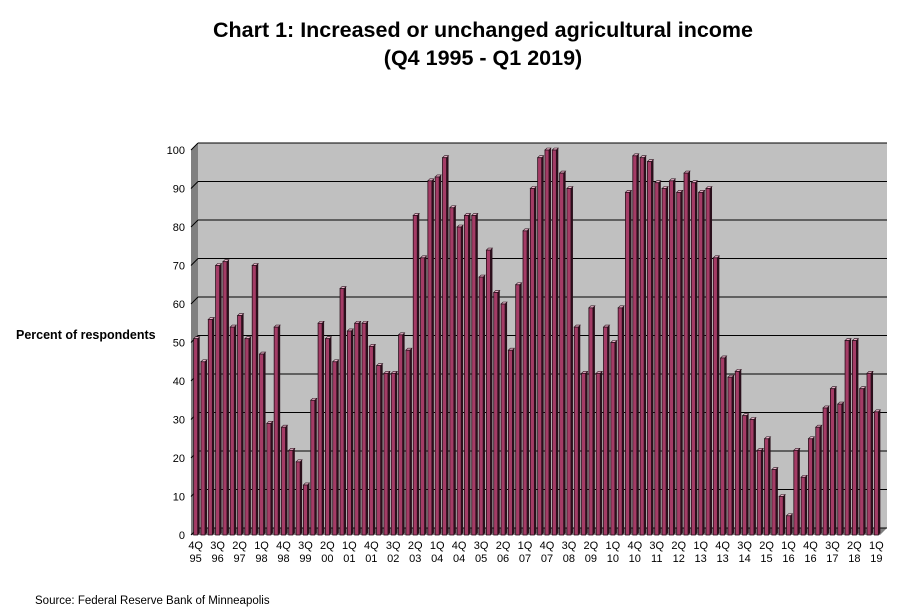  What do you see at coordinates (766, 559) in the screenshot?
I see `x-tick-year: 15` at bounding box center [766, 559].